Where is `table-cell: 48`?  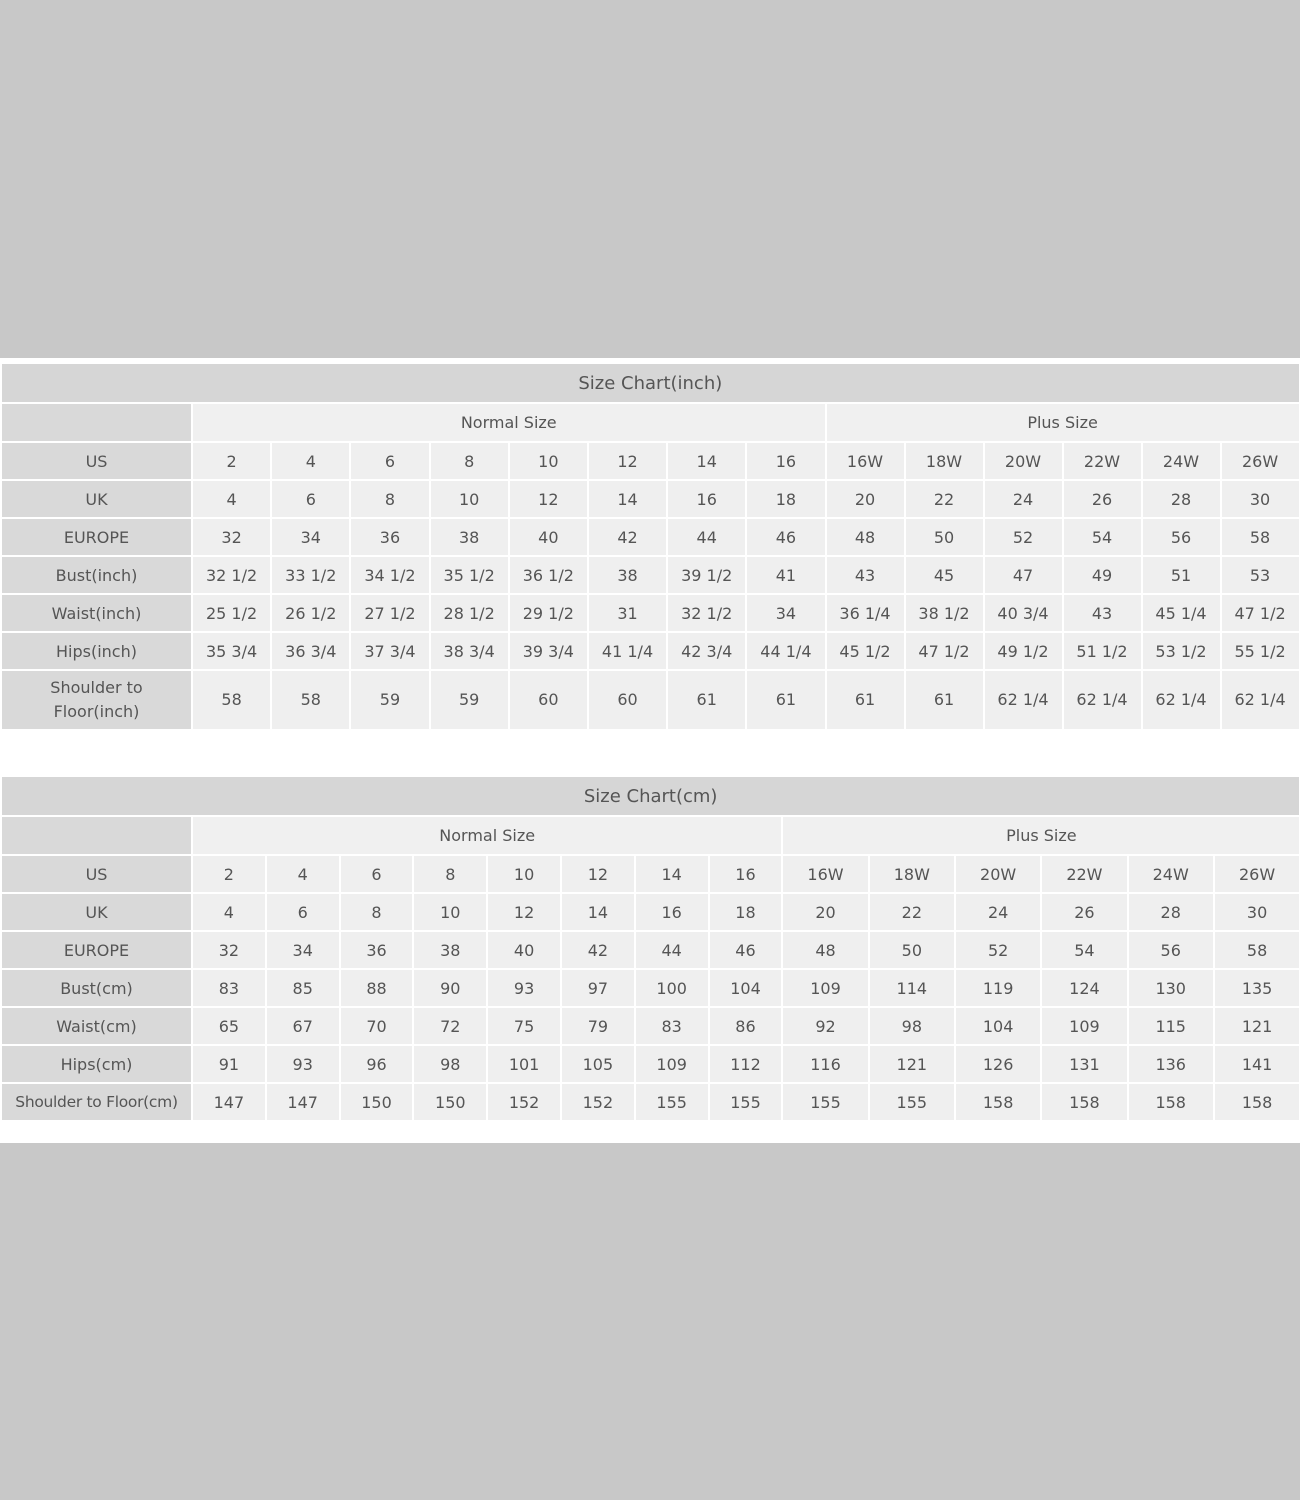
table-cell: 48 is located at coordinates (865, 537).